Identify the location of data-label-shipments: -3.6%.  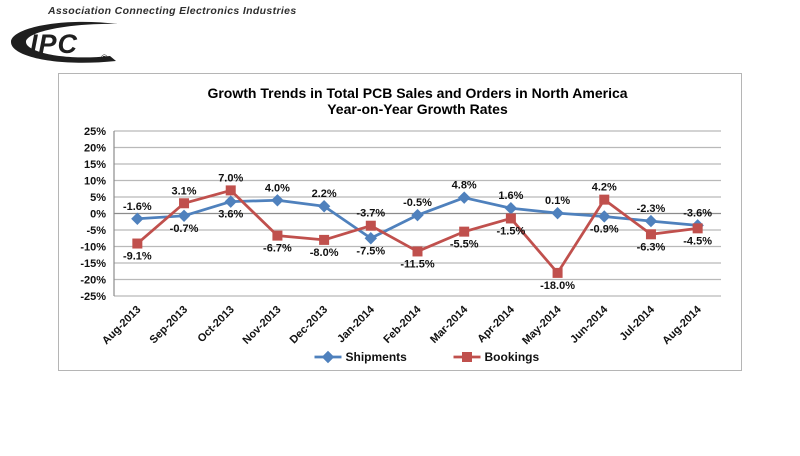
(697, 213).